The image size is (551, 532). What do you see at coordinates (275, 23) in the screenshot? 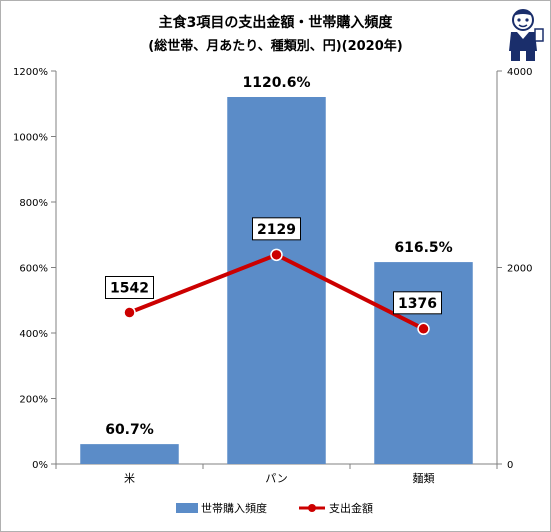
I see `chart-title: 主食3項目の支出金額・世帯購入頻度` at bounding box center [275, 23].